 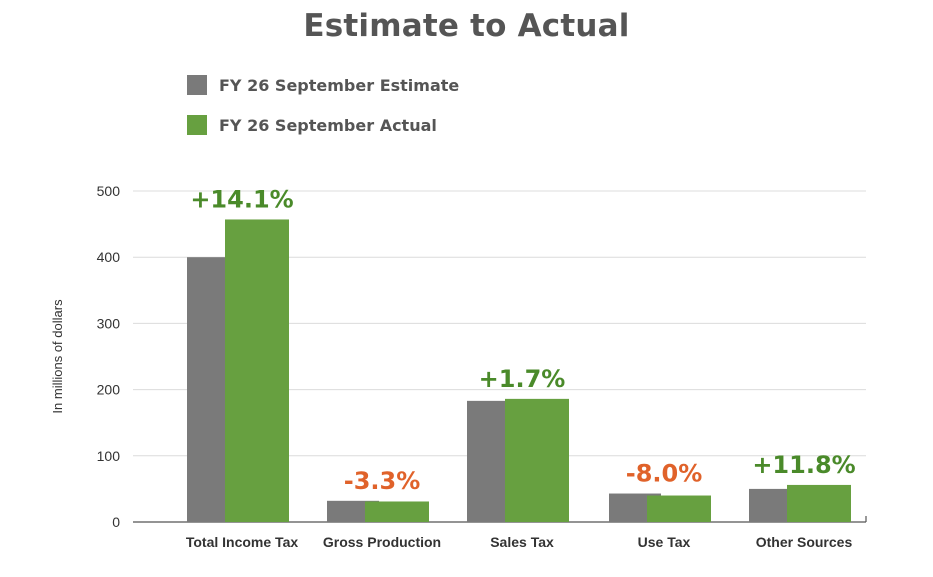 What do you see at coordinates (109, 257) in the screenshot?
I see `y-tick-label-400: 400` at bounding box center [109, 257].